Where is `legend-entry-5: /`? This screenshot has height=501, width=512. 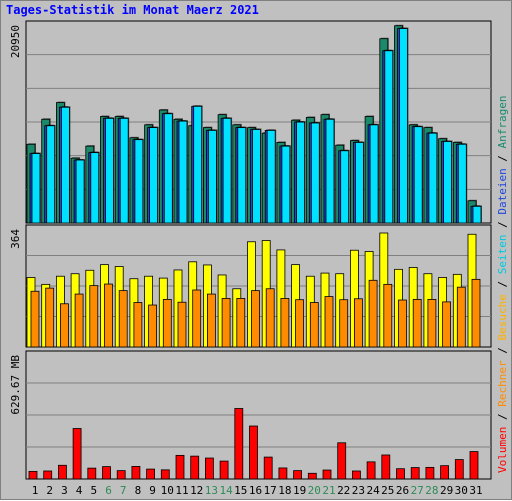 legend-entry-5: / is located at coordinates (502, 284).